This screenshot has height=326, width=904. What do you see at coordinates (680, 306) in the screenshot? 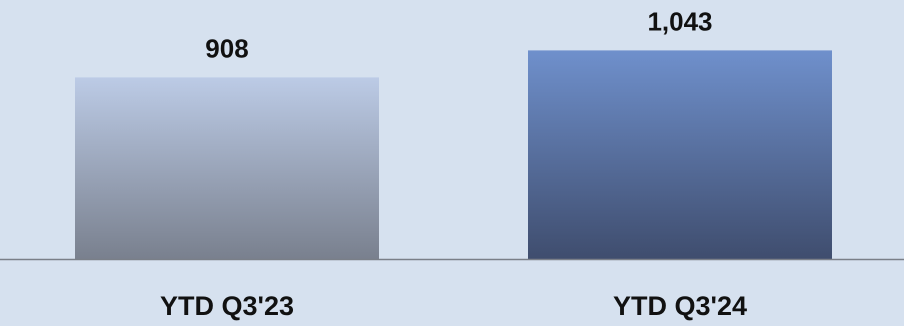
I see `category-label-ytd-q3-24: YTD Q3'24` at bounding box center [680, 306].